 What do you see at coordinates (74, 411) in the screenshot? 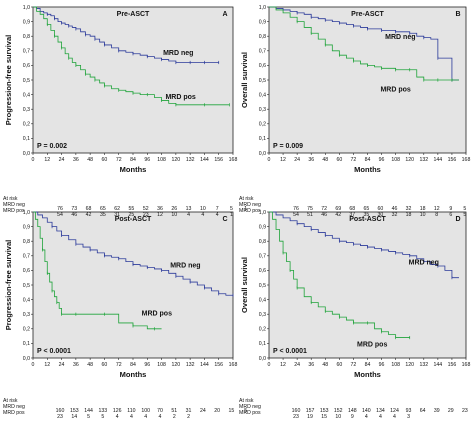
I see `at-risk-cell: 153` at bounding box center [74, 411].